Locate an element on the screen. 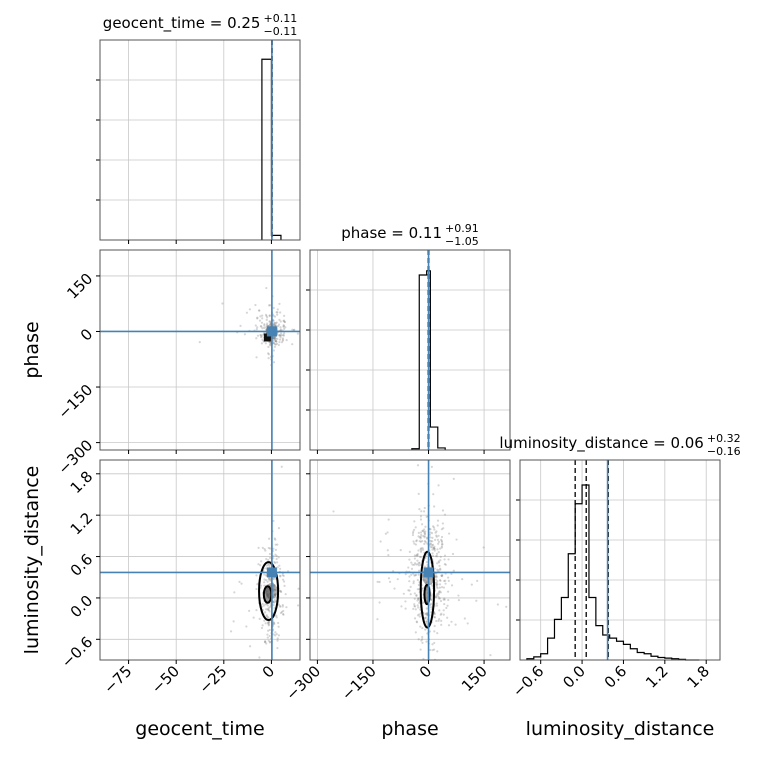  x-tick-label: −0.6 is located at coordinates (528, 681).